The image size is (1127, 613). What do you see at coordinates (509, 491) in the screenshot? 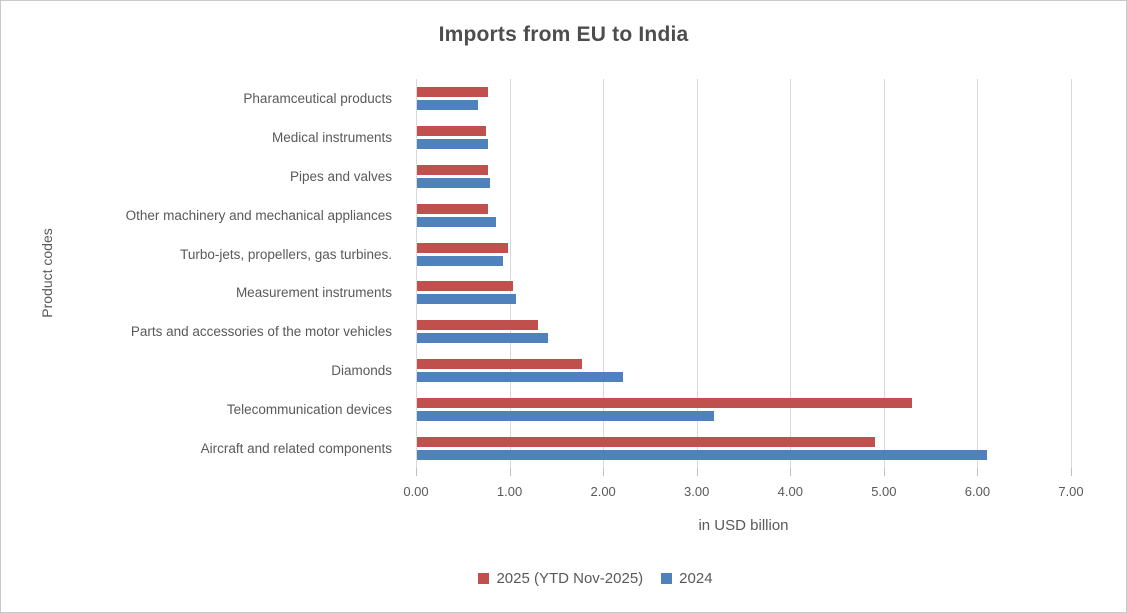
I see `x-tick-label: 1.00` at bounding box center [509, 491].